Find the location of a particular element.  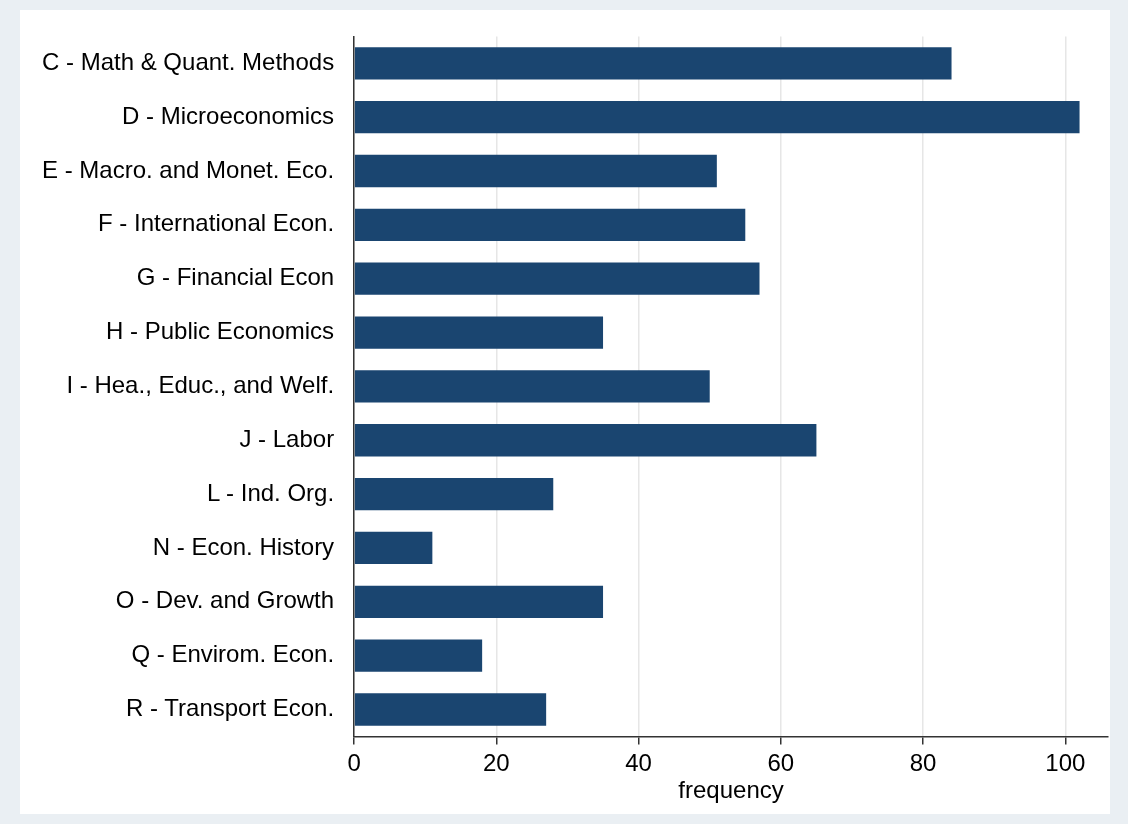

y-tick-label: L - Ind. Org. is located at coordinates (270, 492).